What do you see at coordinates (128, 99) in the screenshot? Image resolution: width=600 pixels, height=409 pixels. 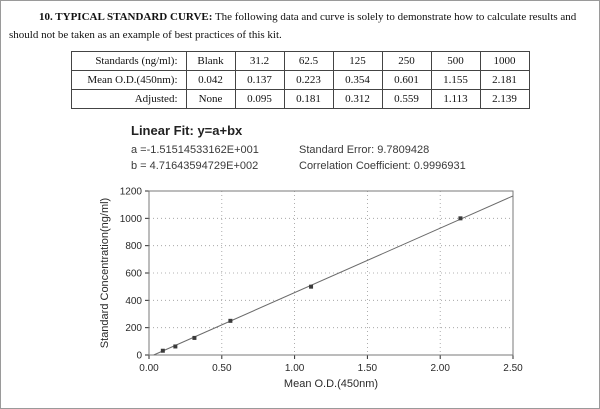 I see `table-row-label: Adjusted:` at bounding box center [128, 99].